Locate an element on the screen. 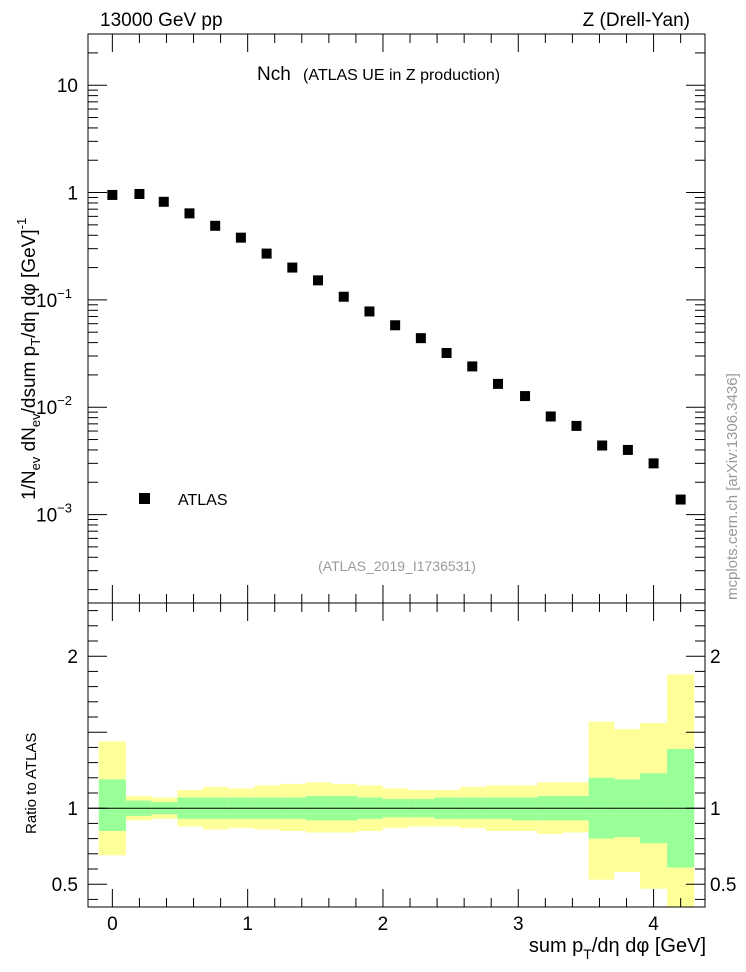 The height and width of the screenshot is (972, 746). ratio-y-tick-label-right: 2 is located at coordinates (715, 657).